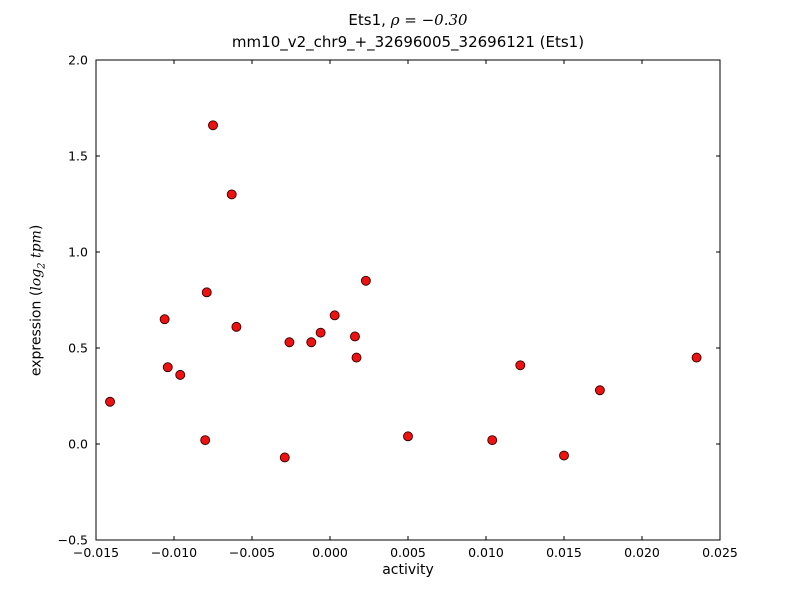  What do you see at coordinates (408, 570) in the screenshot?
I see `x-axis-label: activity` at bounding box center [408, 570].